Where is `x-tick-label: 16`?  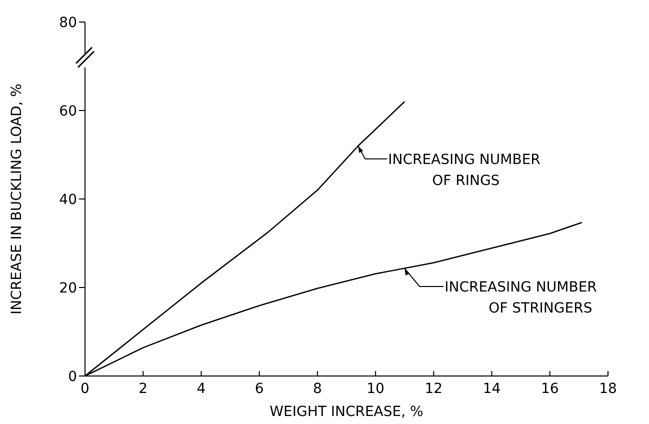 x-tick-label: 16 is located at coordinates (549, 388).